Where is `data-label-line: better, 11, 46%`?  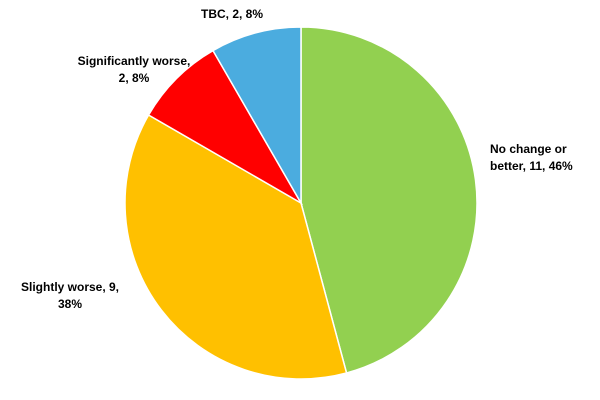 data-label-line: better, 11, 46% is located at coordinates (531, 166).